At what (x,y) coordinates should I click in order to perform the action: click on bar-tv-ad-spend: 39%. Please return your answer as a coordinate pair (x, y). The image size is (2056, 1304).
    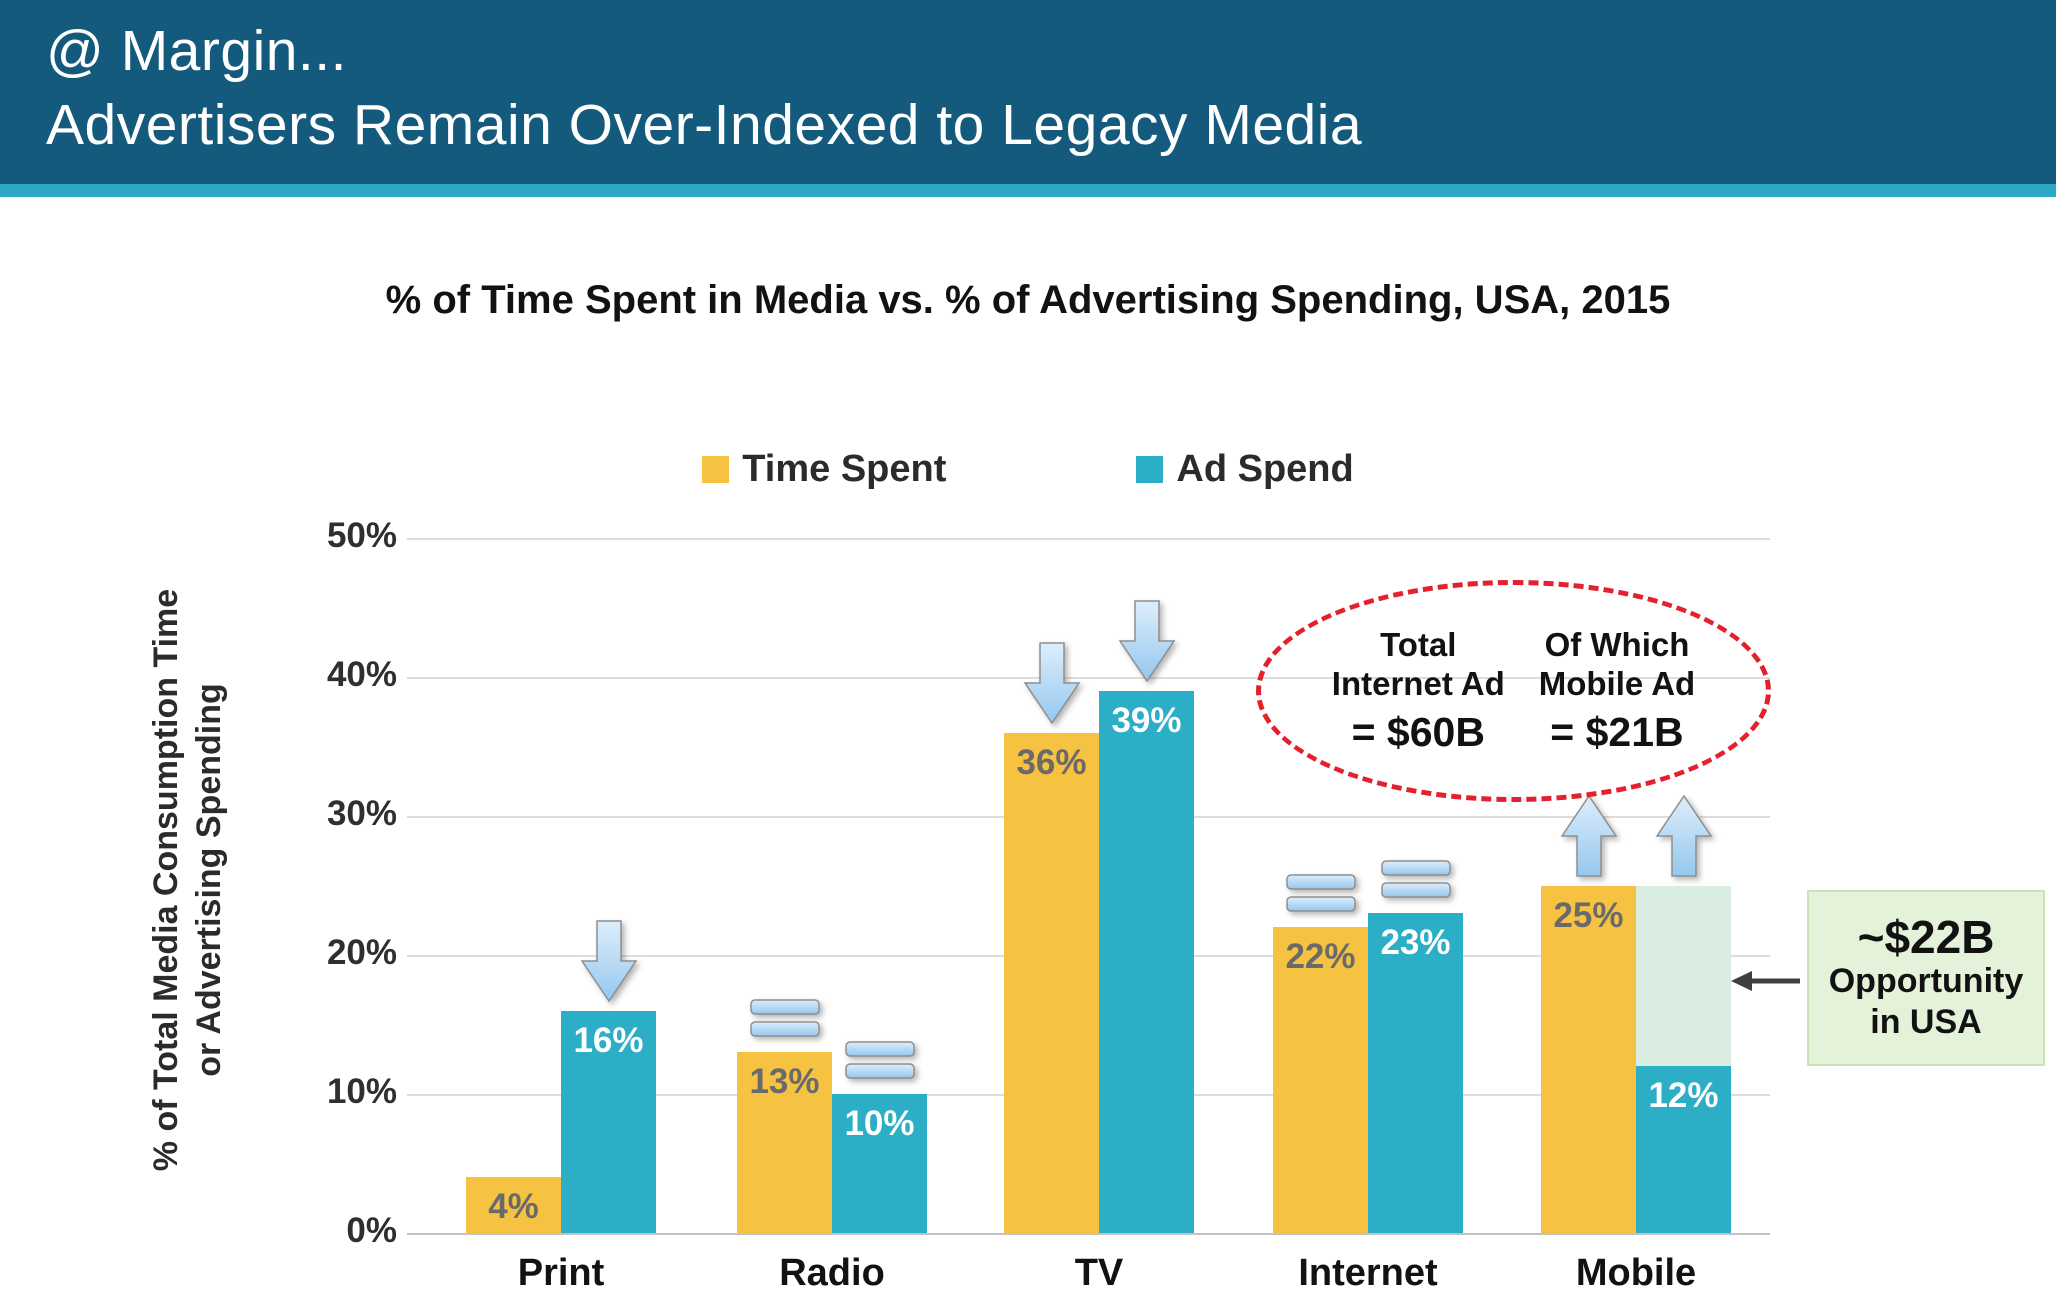
    Looking at the image, I should click on (1146, 961).